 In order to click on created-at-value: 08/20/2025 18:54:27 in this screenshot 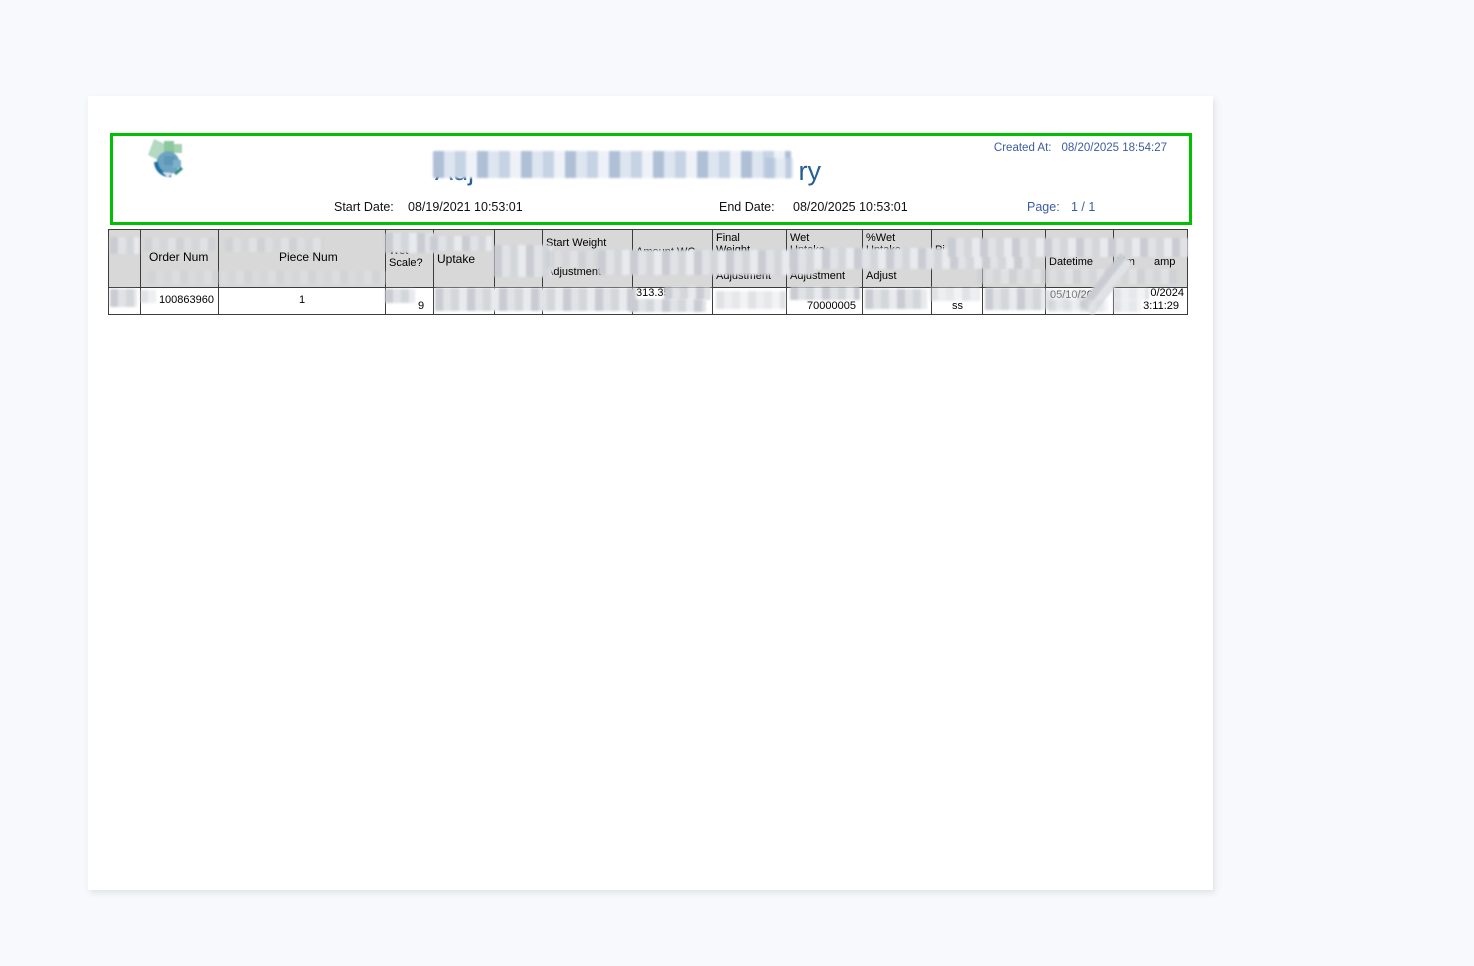, I will do `click(1114, 148)`.